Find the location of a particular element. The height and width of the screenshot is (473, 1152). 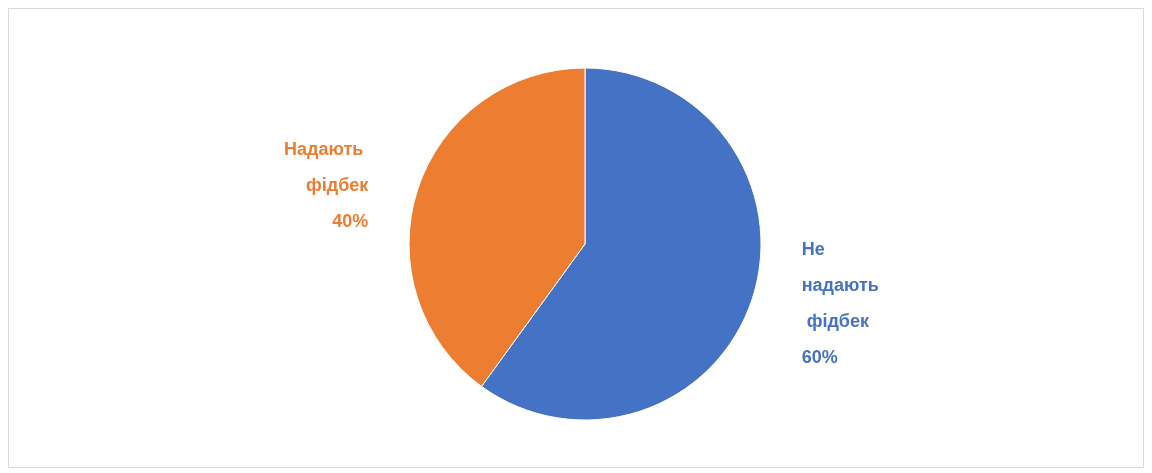

data-label: 60% is located at coordinates (819, 357).